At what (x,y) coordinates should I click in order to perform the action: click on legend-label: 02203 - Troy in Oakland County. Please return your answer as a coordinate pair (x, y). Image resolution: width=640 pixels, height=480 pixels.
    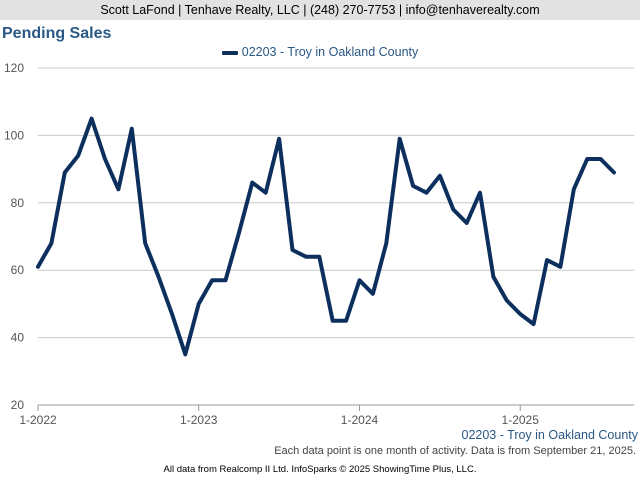
    Looking at the image, I should click on (330, 52).